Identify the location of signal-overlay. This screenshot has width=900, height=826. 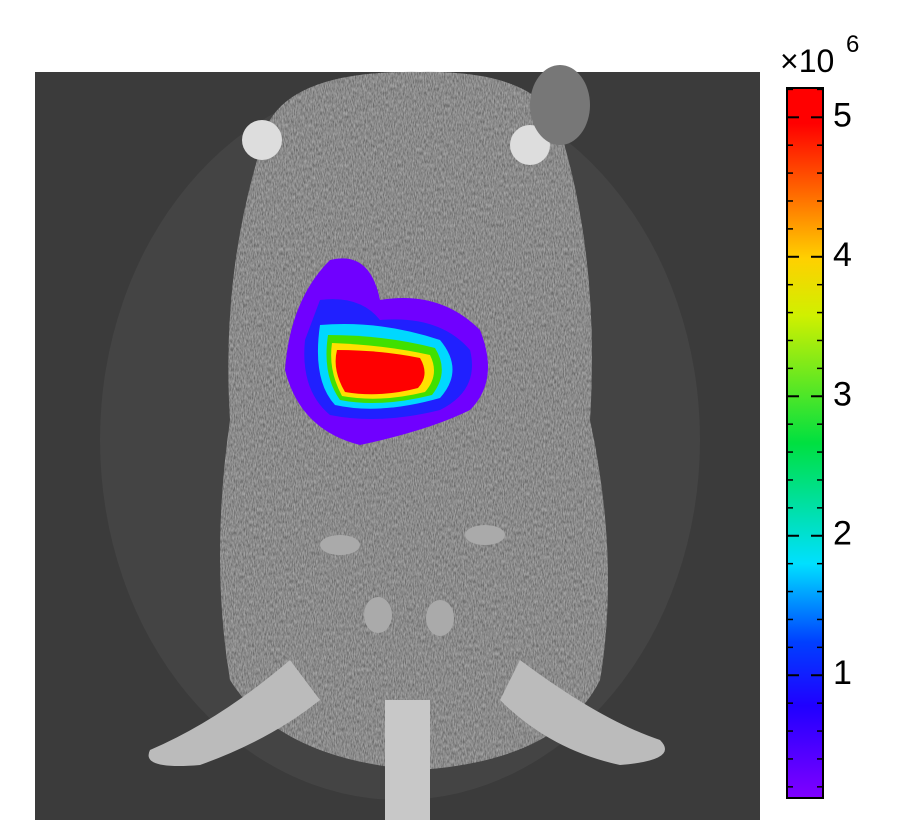
(386, 351).